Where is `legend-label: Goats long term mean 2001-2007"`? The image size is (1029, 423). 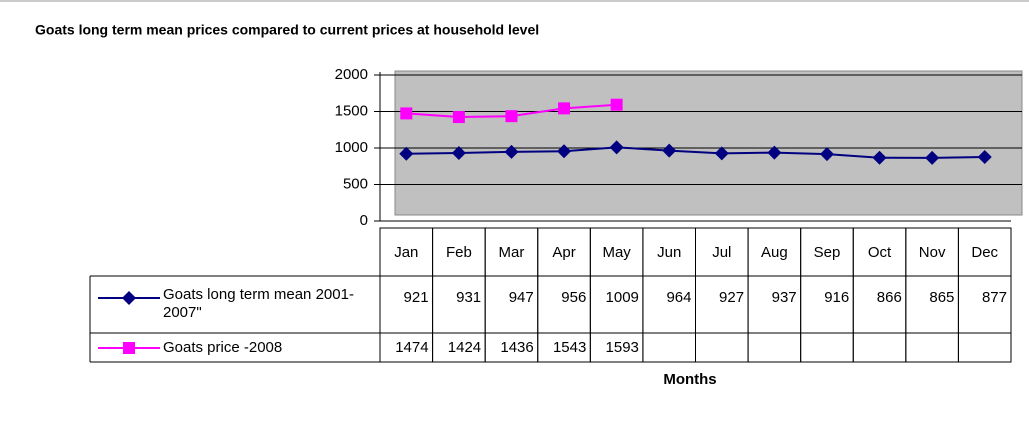
legend-label: Goats long term mean 2001-2007" is located at coordinates (258, 303).